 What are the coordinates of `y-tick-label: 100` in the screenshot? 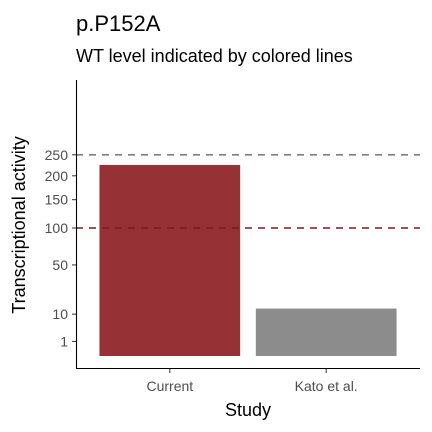 It's located at (57, 228).